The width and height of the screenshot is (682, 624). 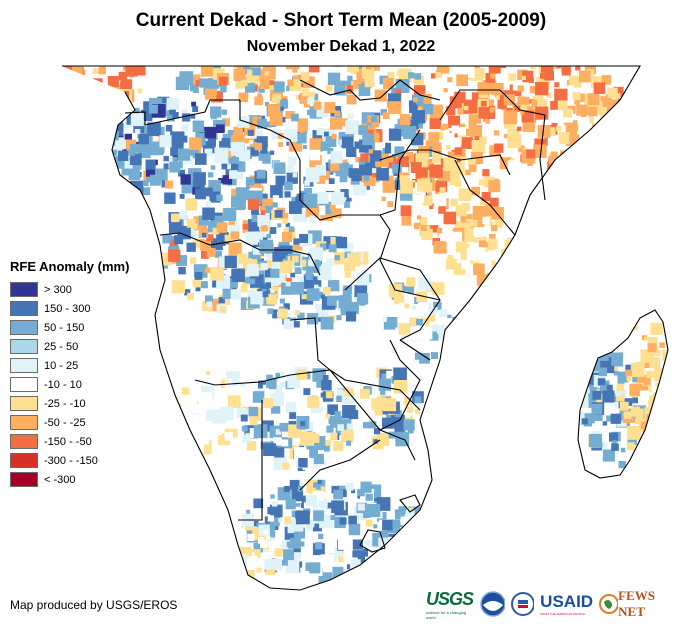 I want to click on usaid-seal-icon, so click(x=523, y=604).